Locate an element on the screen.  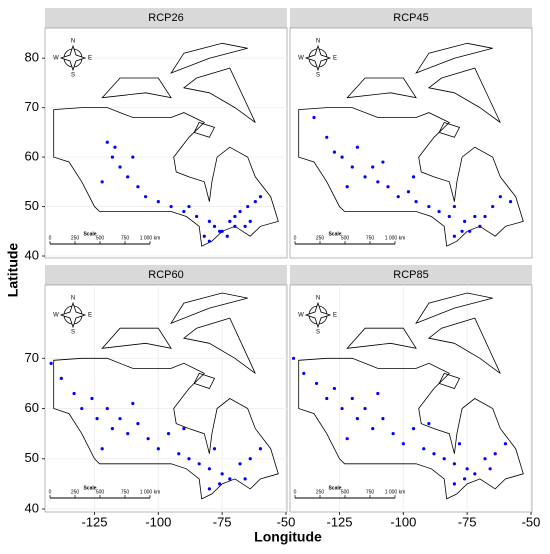
x-tick-label: -125 is located at coordinates (340, 521).